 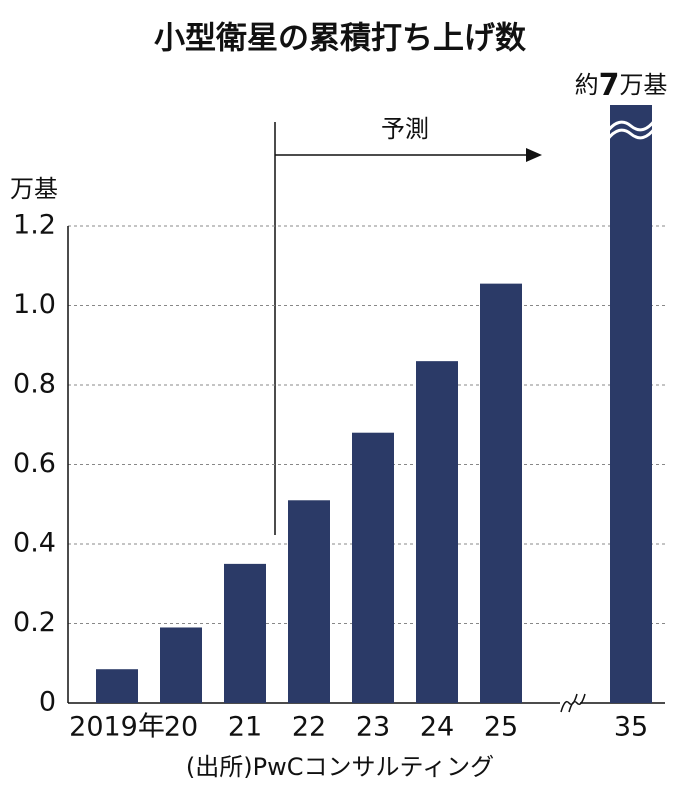 I want to click on y-tick-label: 0.6, so click(x=34, y=463).